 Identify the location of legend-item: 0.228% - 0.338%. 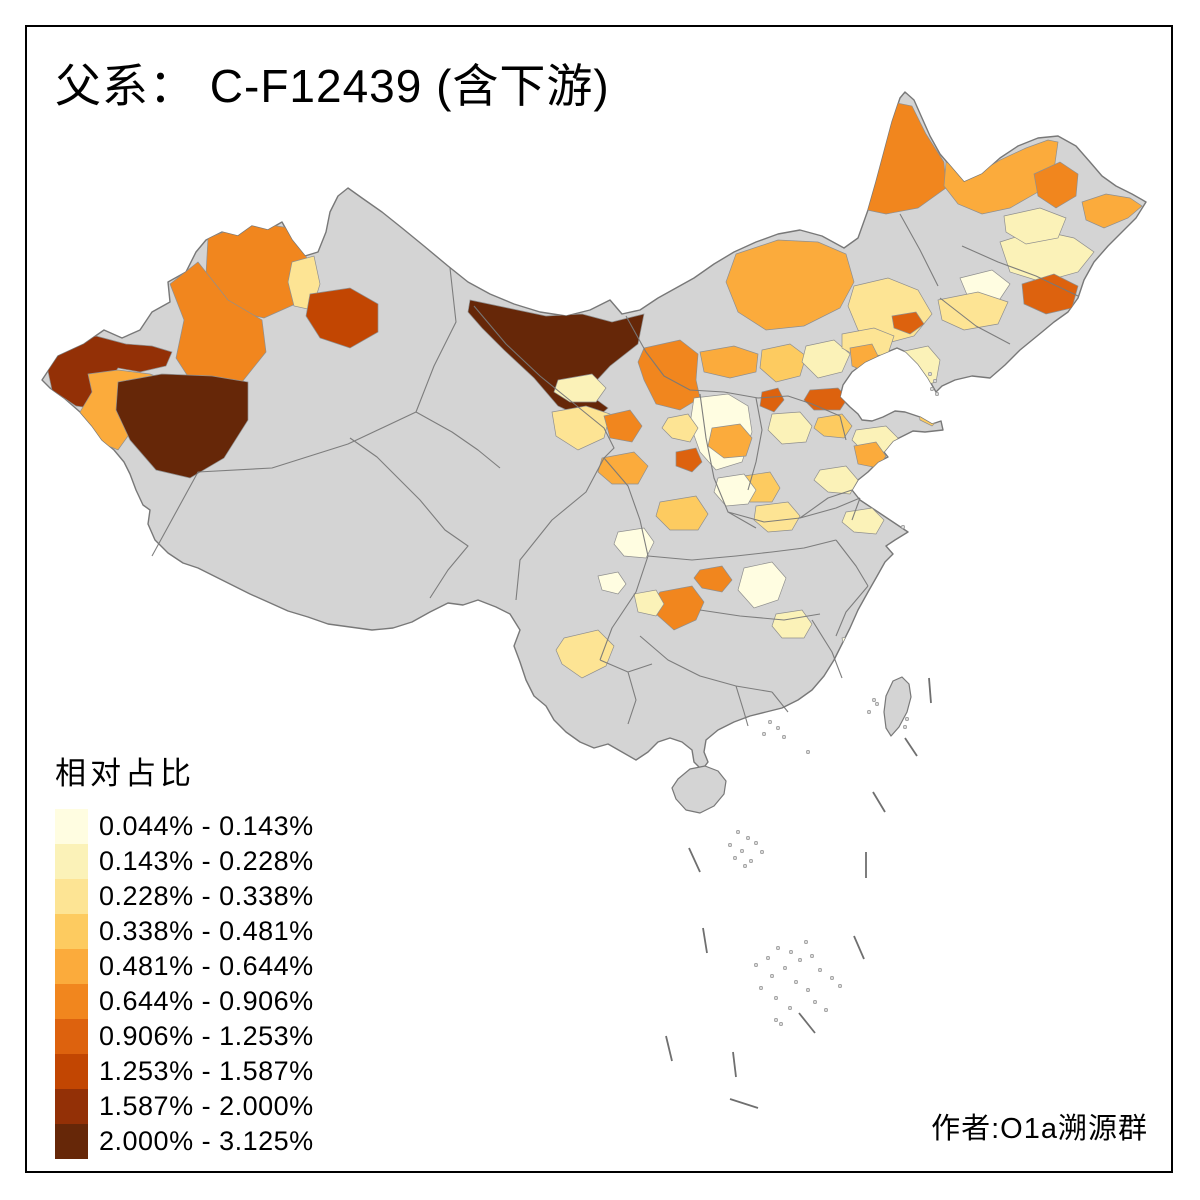
(184, 896).